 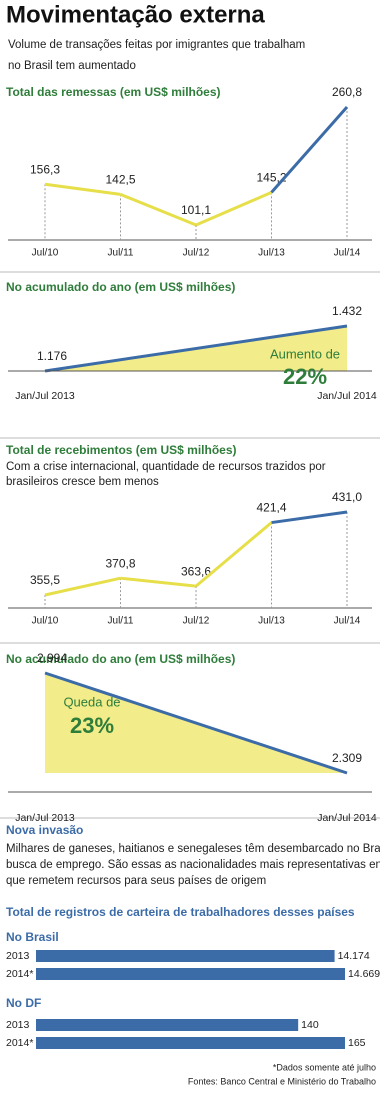 I want to click on value-label: 142,5, so click(x=120, y=180).